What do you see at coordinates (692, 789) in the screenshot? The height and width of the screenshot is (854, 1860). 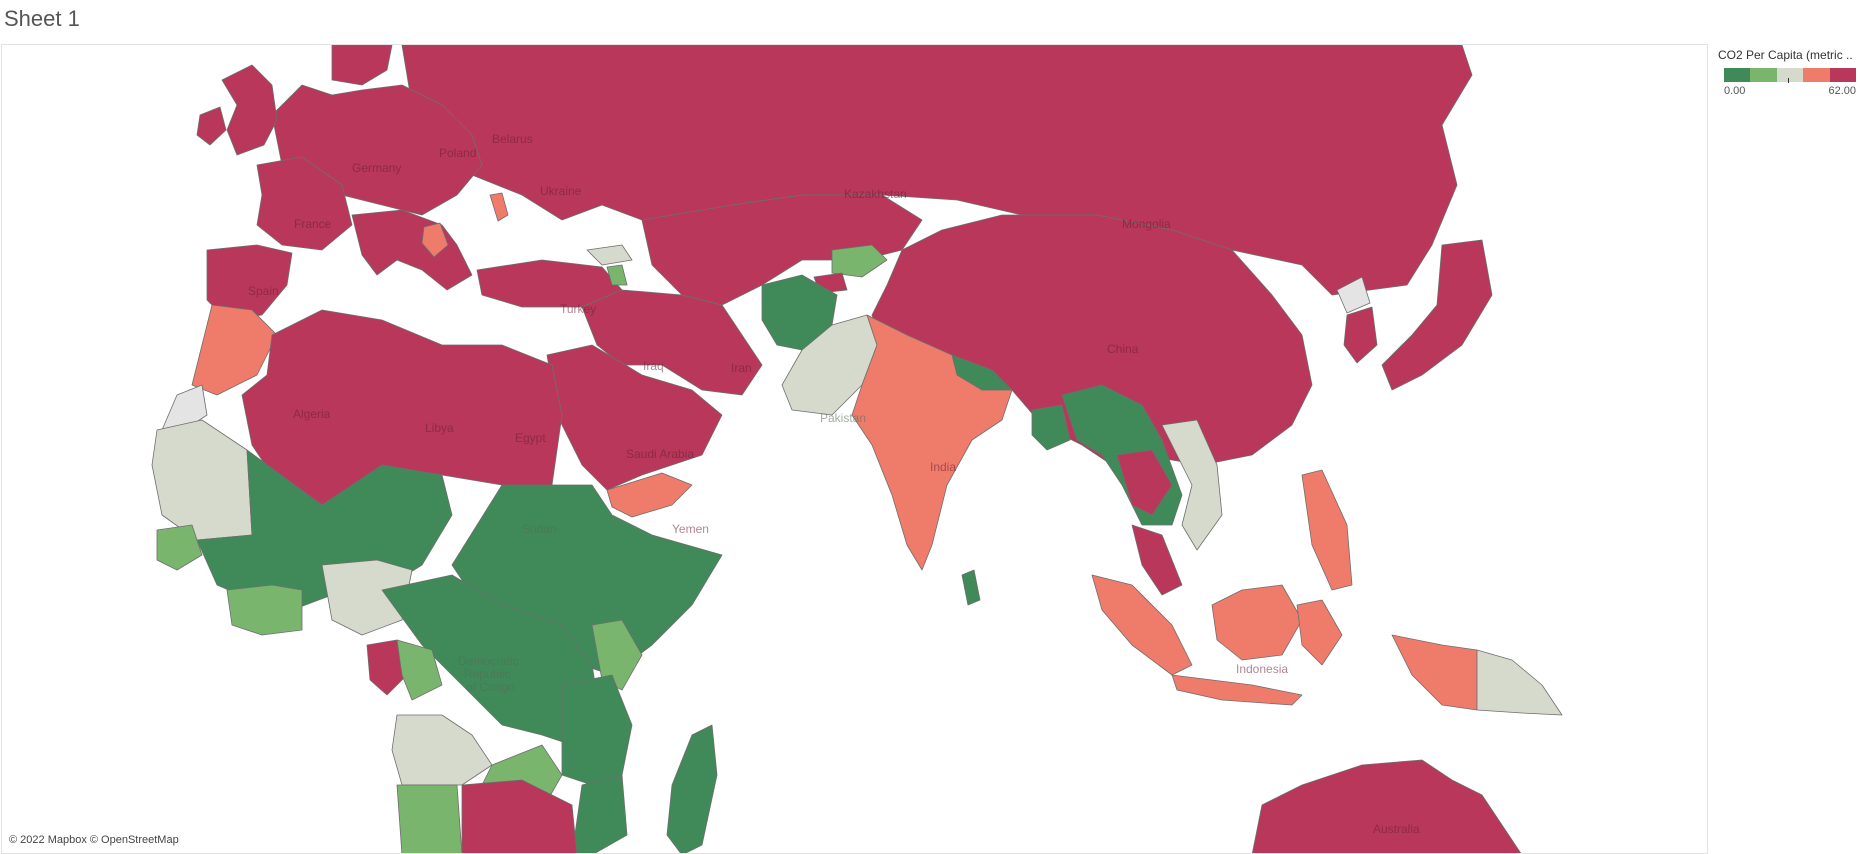 I see `region-madagascar` at bounding box center [692, 789].